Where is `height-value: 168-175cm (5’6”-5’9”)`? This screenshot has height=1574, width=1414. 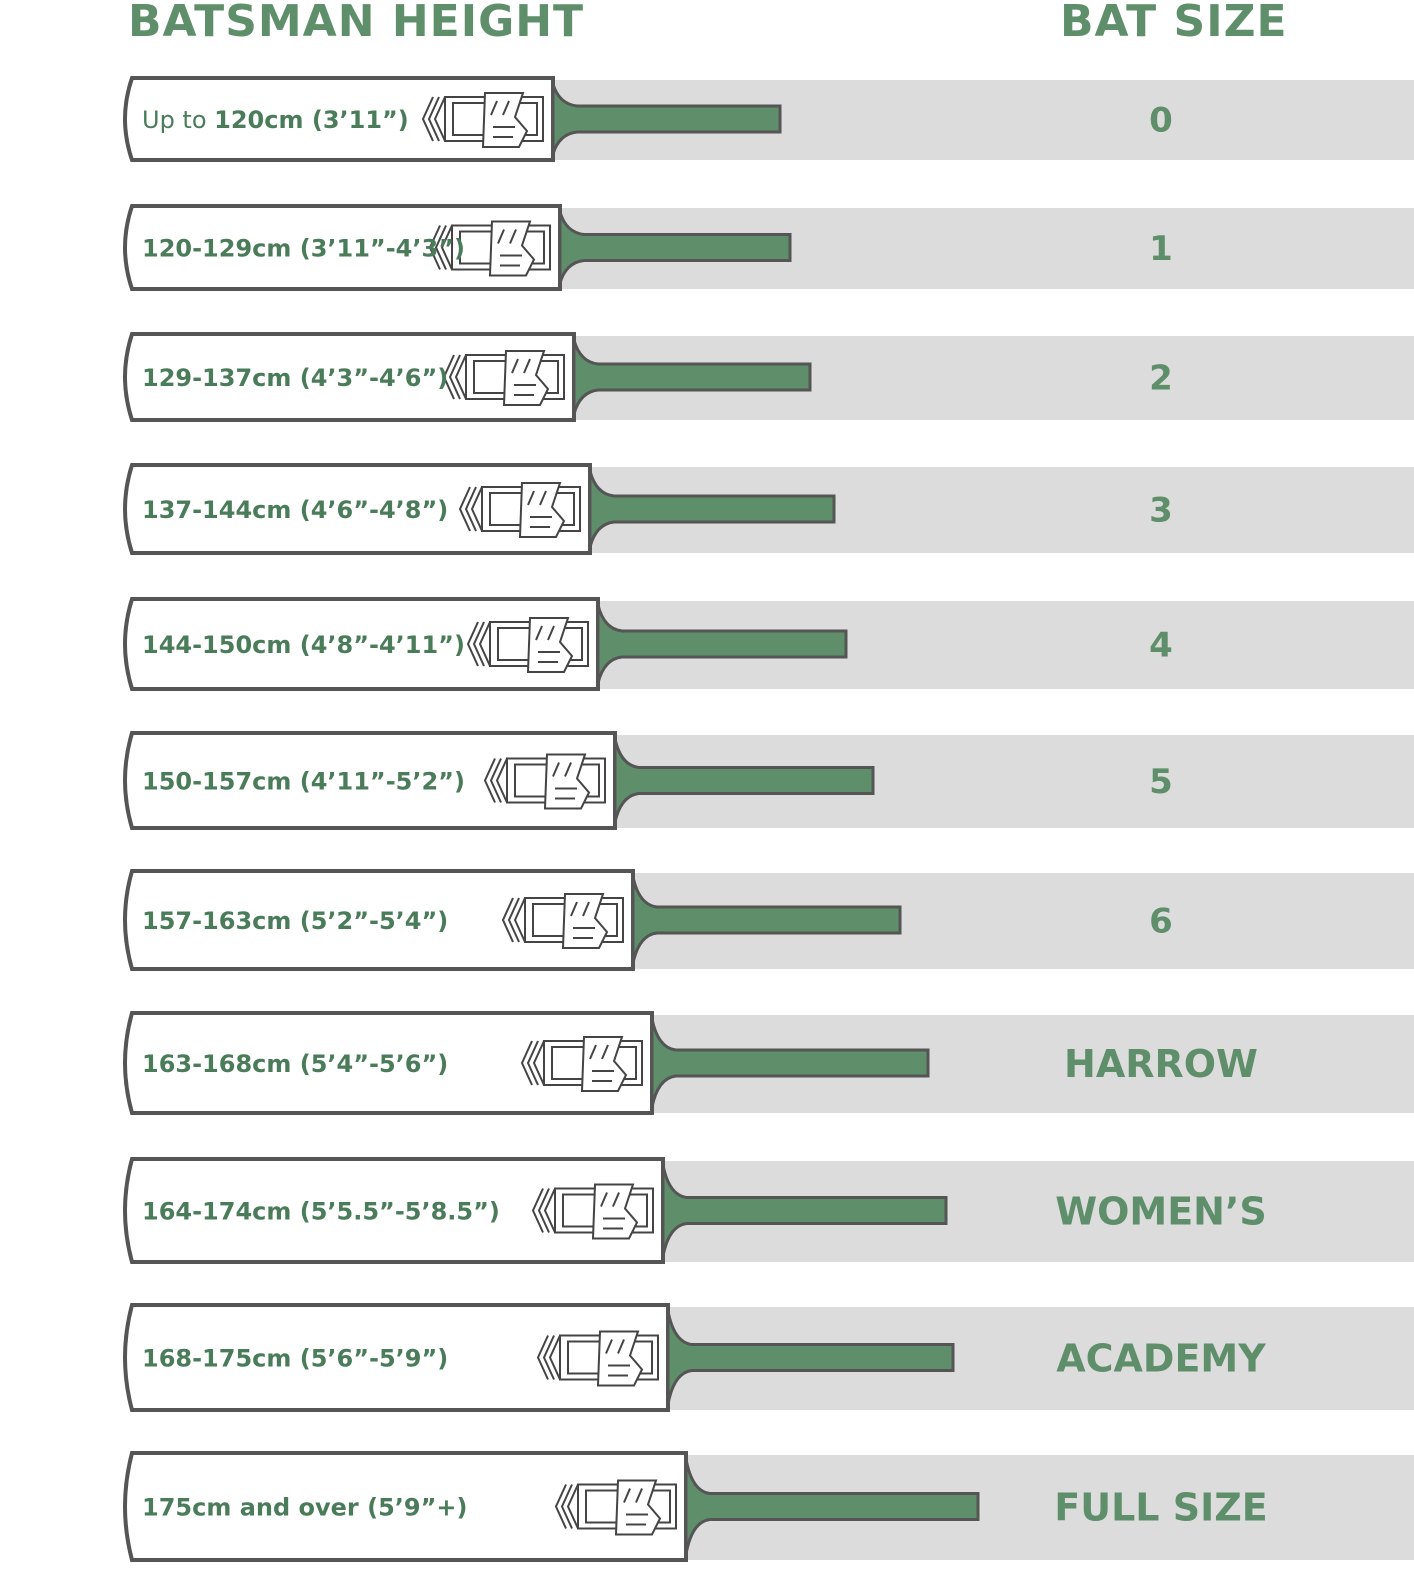 height-value: 168-175cm (5’6”-5’9”) is located at coordinates (295, 1359).